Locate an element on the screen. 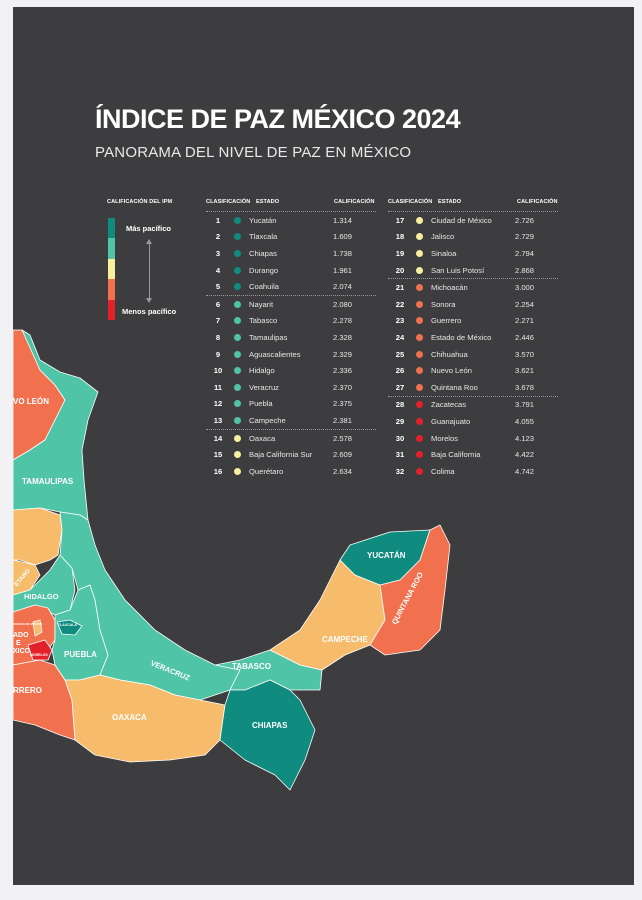 The height and width of the screenshot is (900, 642). rank-value: 3 is located at coordinates (218, 253).